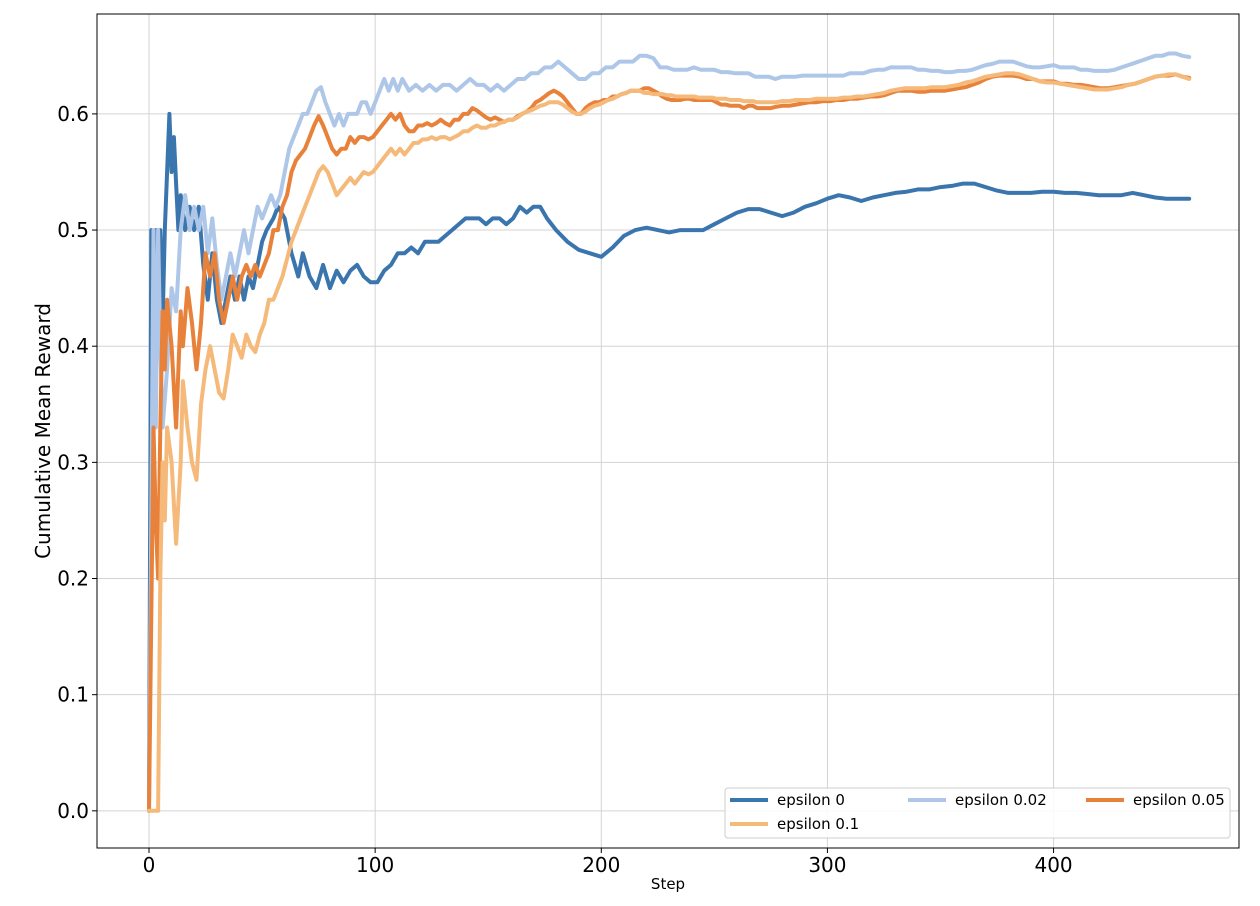 The width and height of the screenshot is (1260, 906). Describe the element at coordinates (1053, 865) in the screenshot. I see `x-tick-label: 400` at that location.